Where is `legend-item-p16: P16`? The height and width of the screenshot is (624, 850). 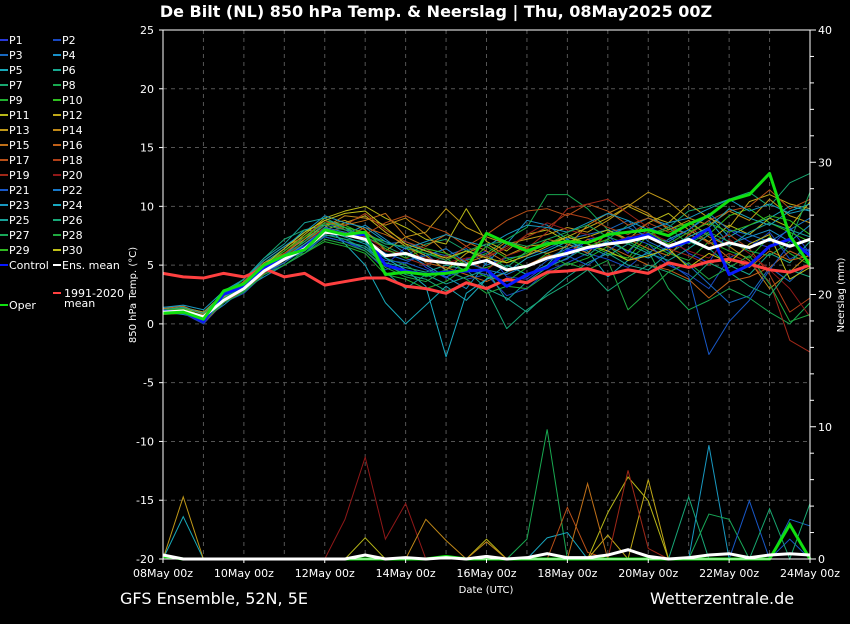
legend-item-p16: P16 is located at coordinates (68, 145).